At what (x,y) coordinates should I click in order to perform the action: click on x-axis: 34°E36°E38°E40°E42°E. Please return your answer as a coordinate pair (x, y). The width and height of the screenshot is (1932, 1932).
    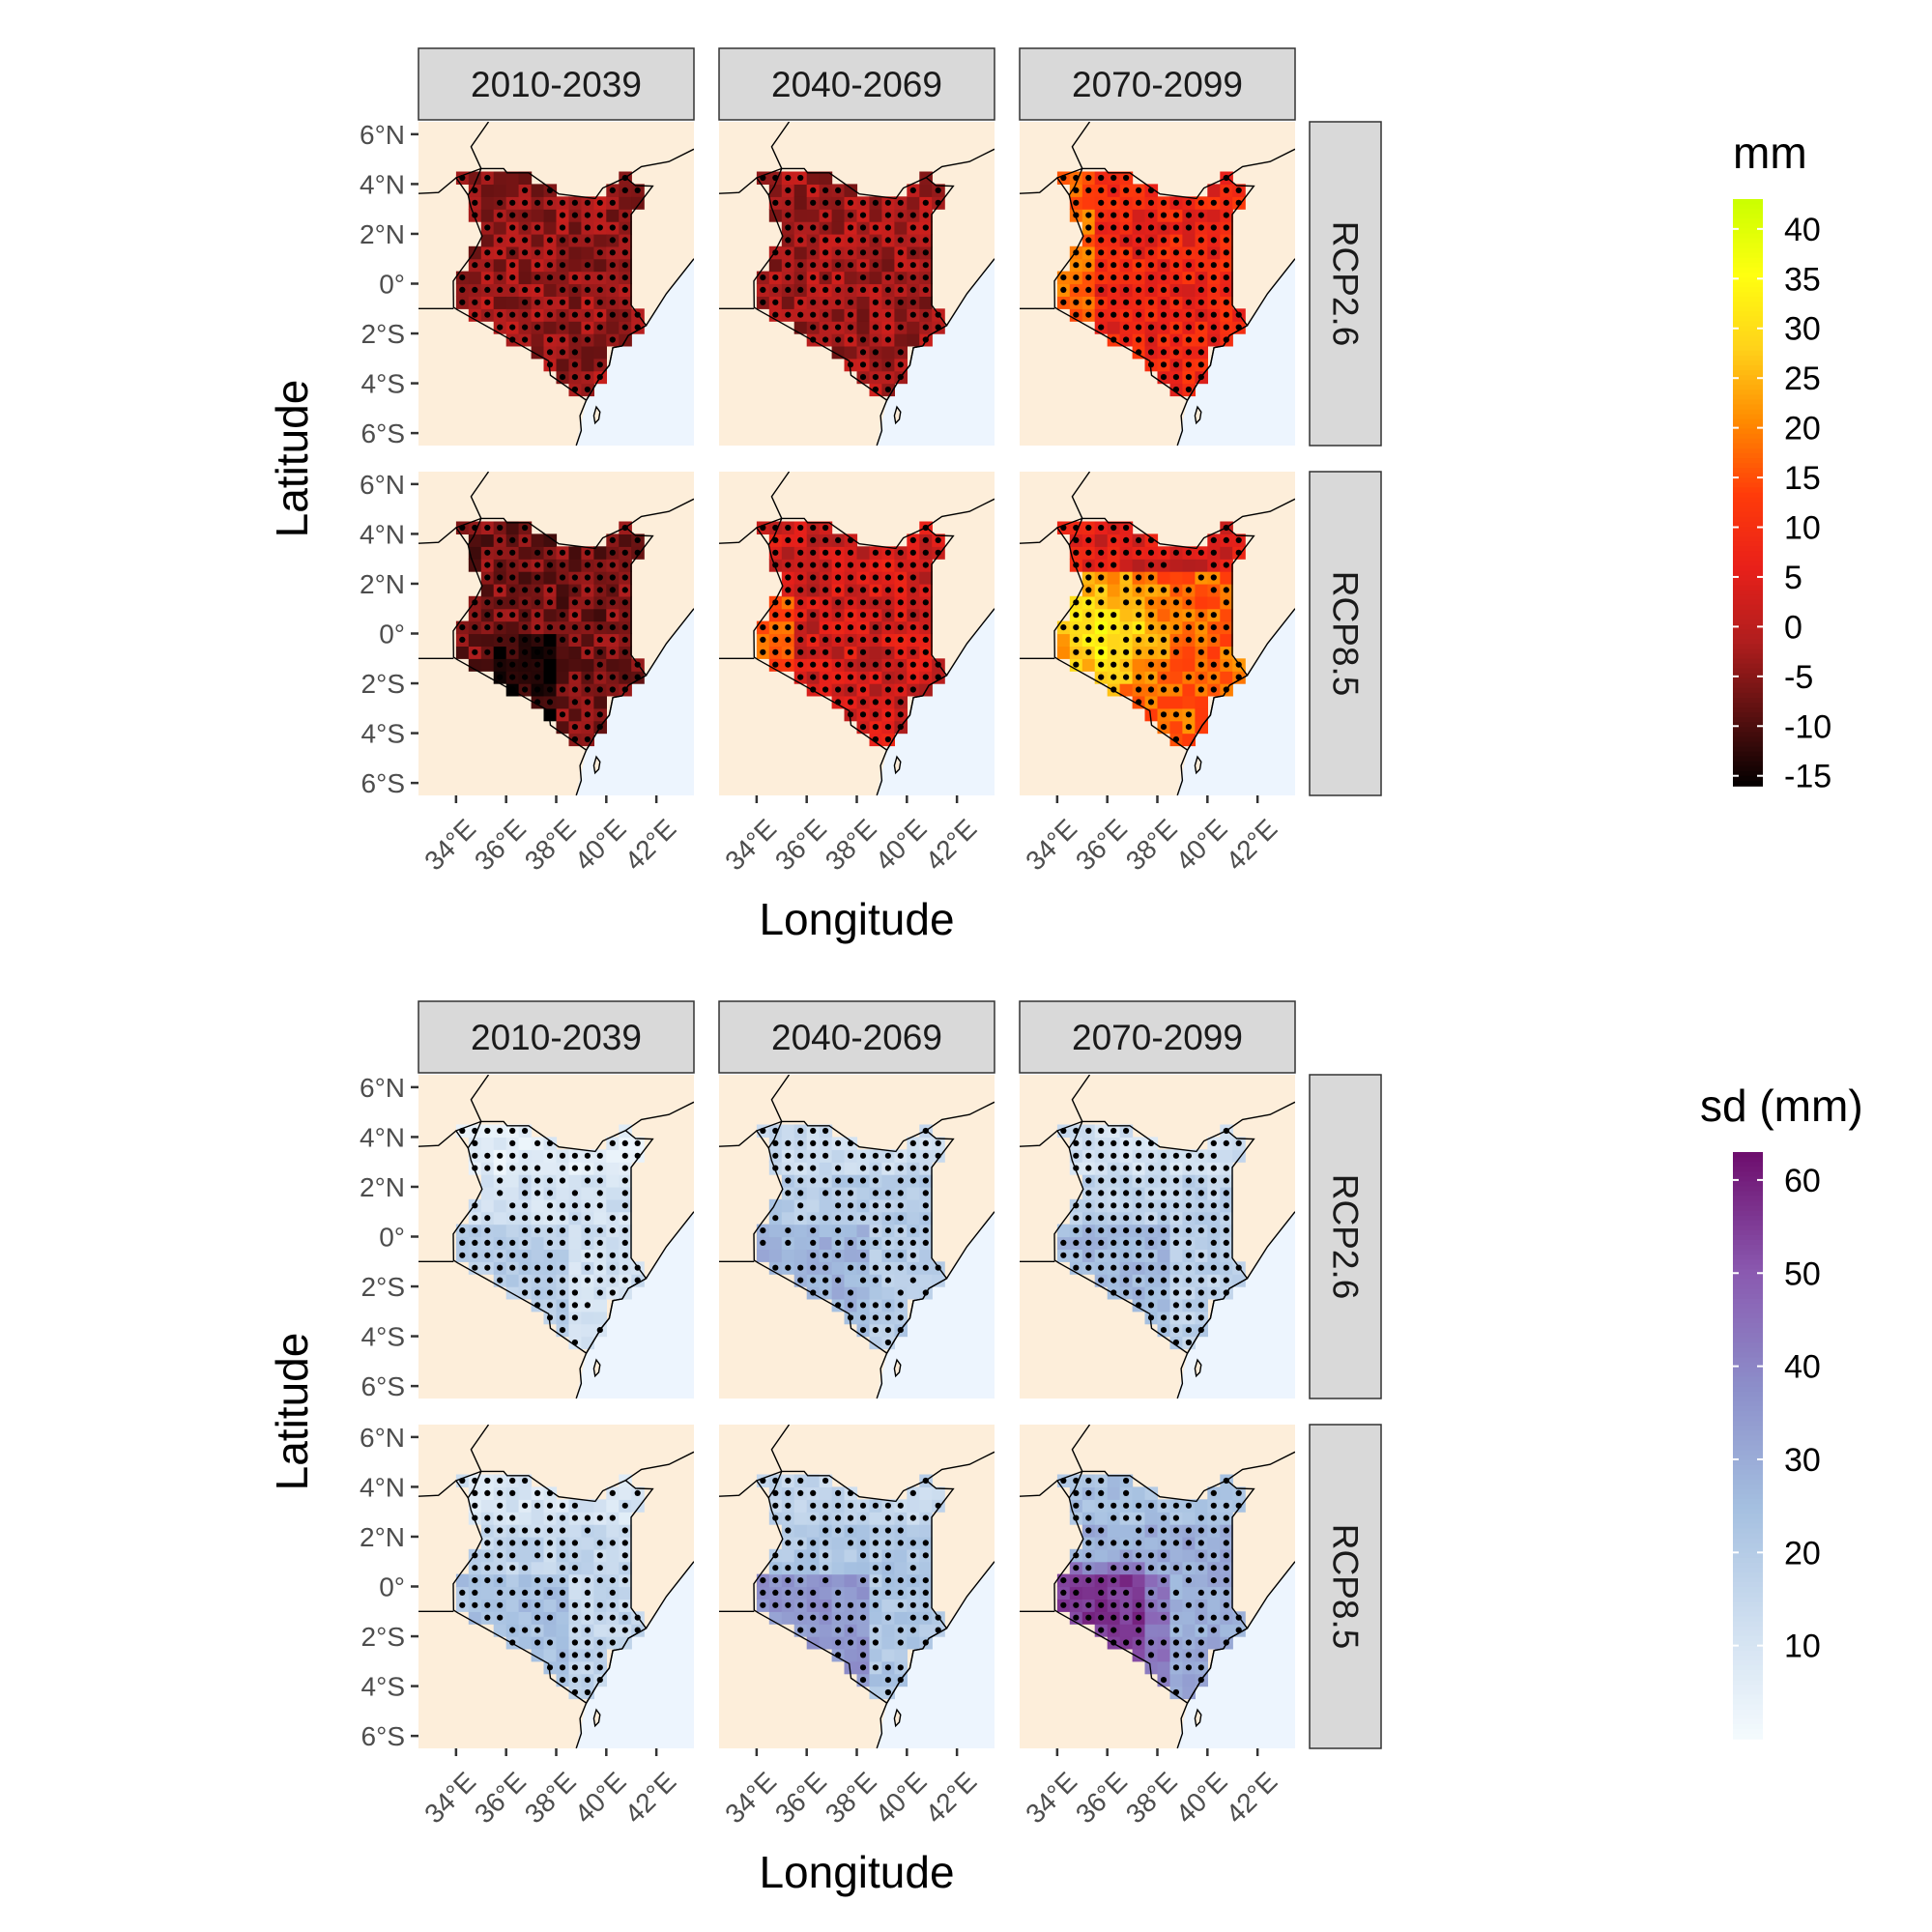
    Looking at the image, I should click on (1151, 836).